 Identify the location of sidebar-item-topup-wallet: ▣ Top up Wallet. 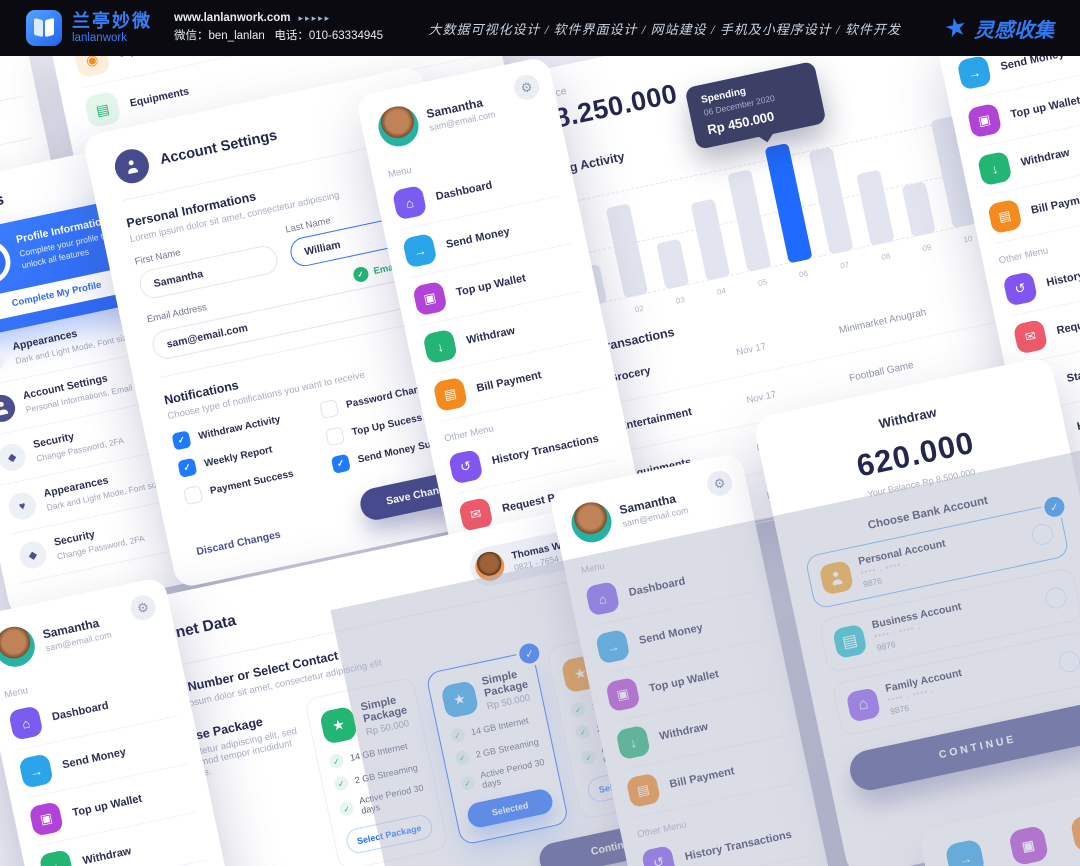
(688, 681).